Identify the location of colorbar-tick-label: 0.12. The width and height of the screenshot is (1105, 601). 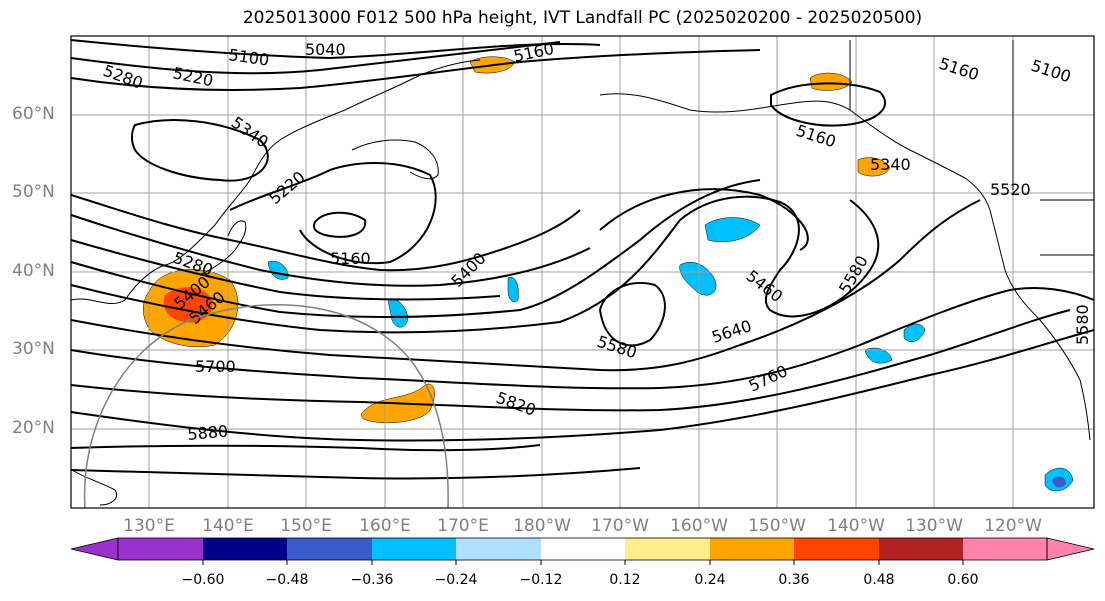
(625, 580).